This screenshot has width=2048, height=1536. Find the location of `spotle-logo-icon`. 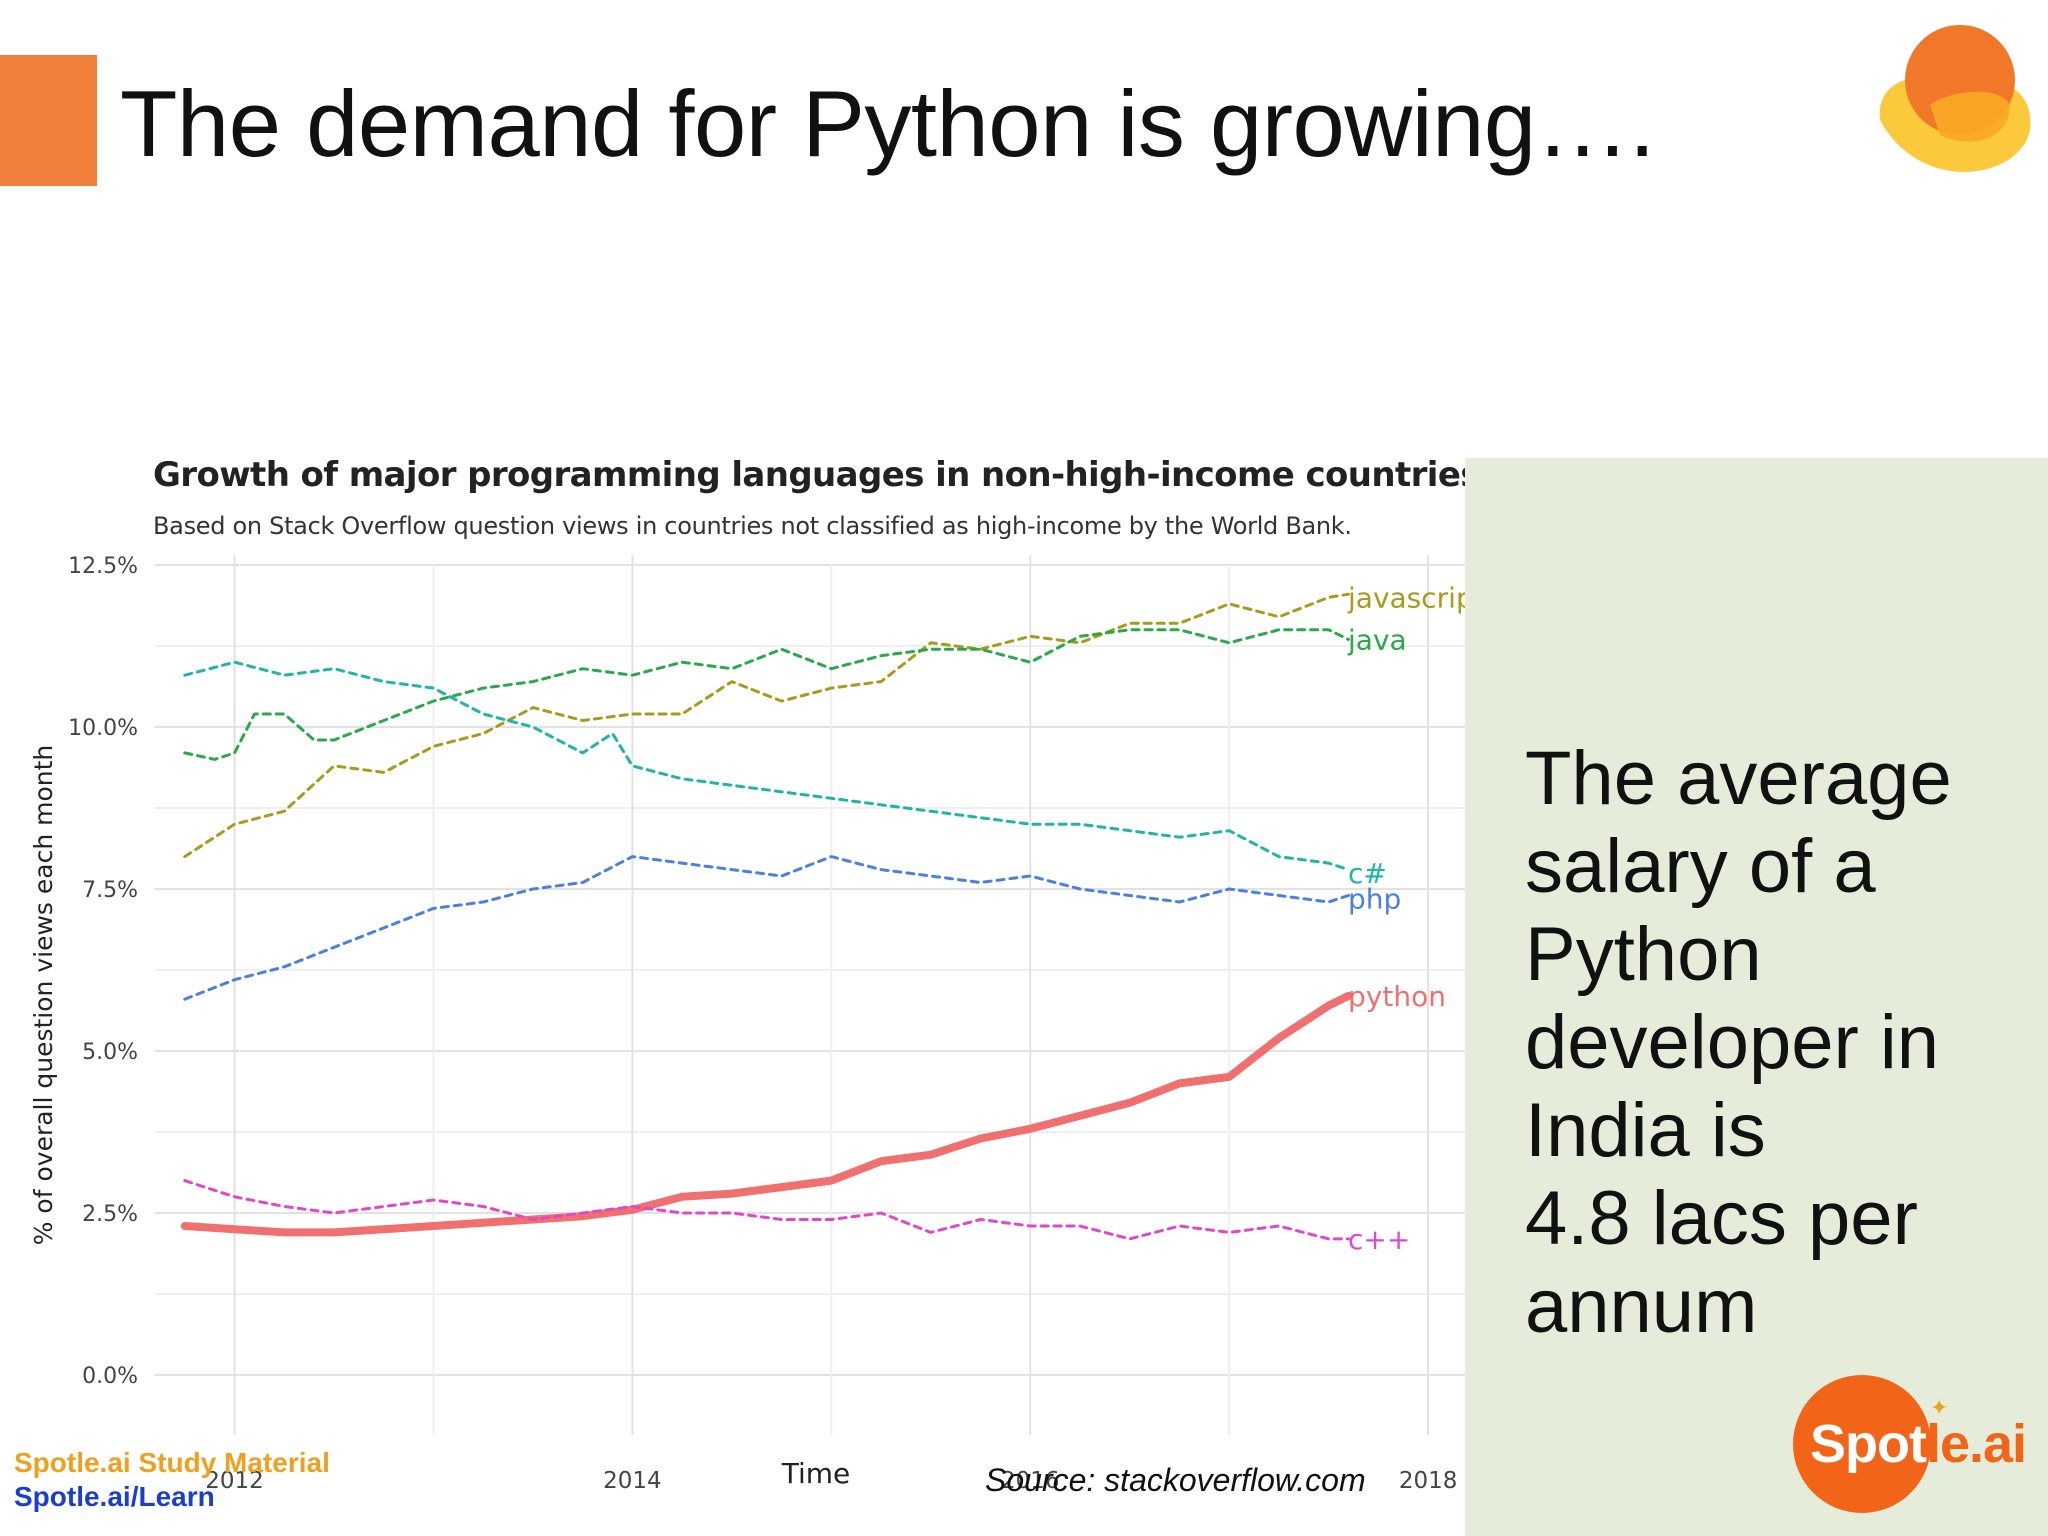

spotle-logo-icon is located at coordinates (1955, 98).